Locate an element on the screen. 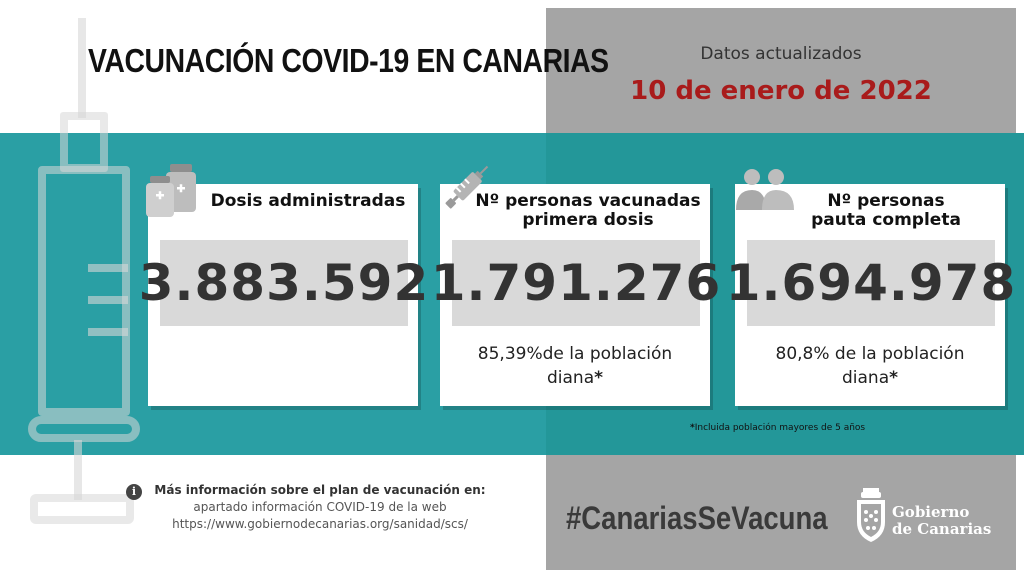 Image resolution: width=1024 pixels, height=576 pixels. info-subtext: apartado información COVID-19 de la web is located at coordinates (320, 507).